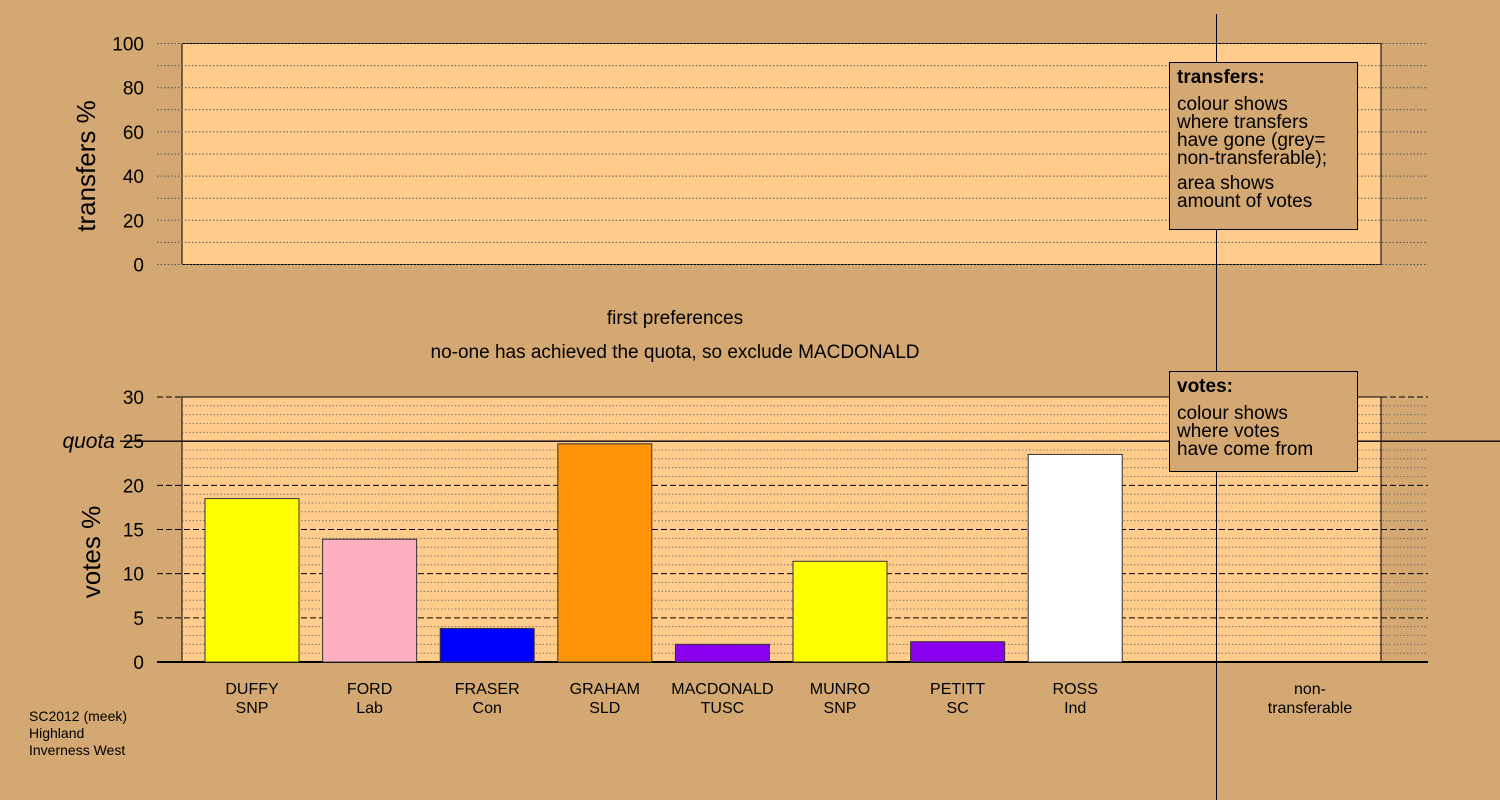 This screenshot has height=800, width=1500. I want to click on quota-label: quota, so click(88, 441).